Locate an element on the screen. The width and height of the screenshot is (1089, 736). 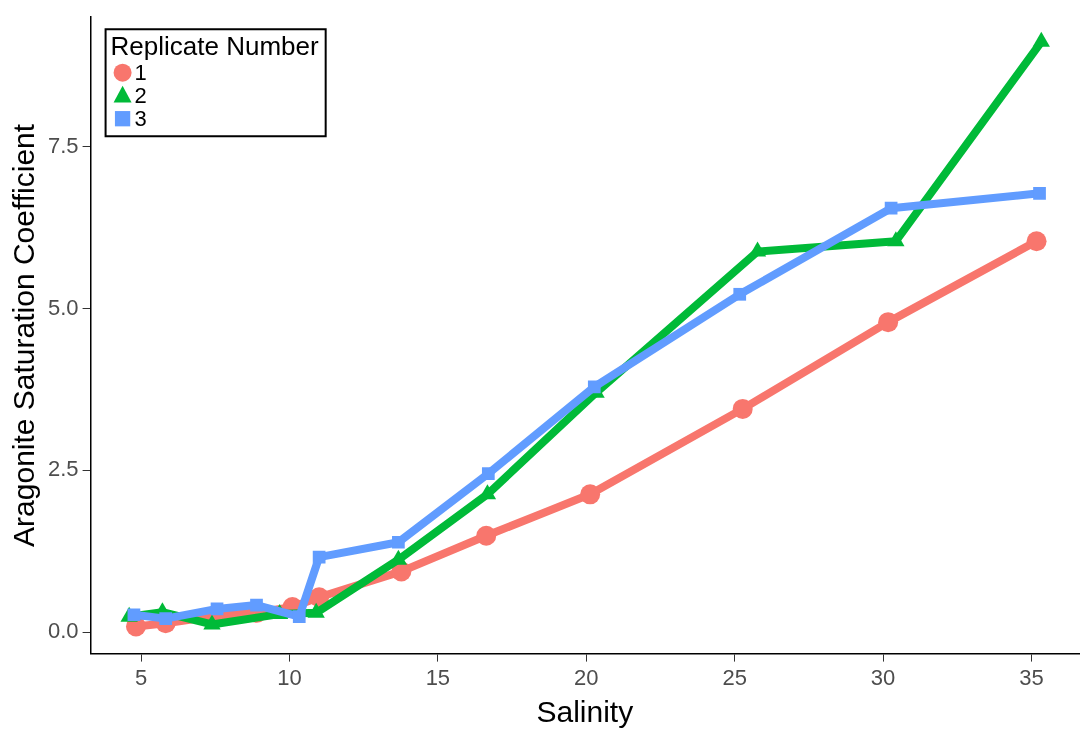
legend-title: Replicate Number is located at coordinates (215, 46).